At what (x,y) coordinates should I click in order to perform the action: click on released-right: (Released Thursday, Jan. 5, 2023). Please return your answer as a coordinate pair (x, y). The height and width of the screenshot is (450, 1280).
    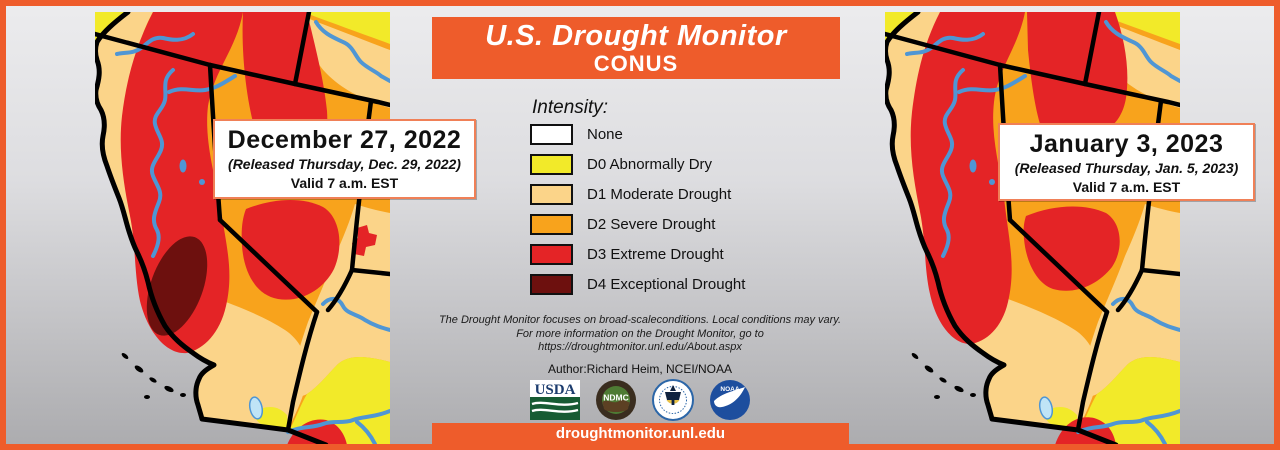
    Looking at the image, I should click on (1126, 168).